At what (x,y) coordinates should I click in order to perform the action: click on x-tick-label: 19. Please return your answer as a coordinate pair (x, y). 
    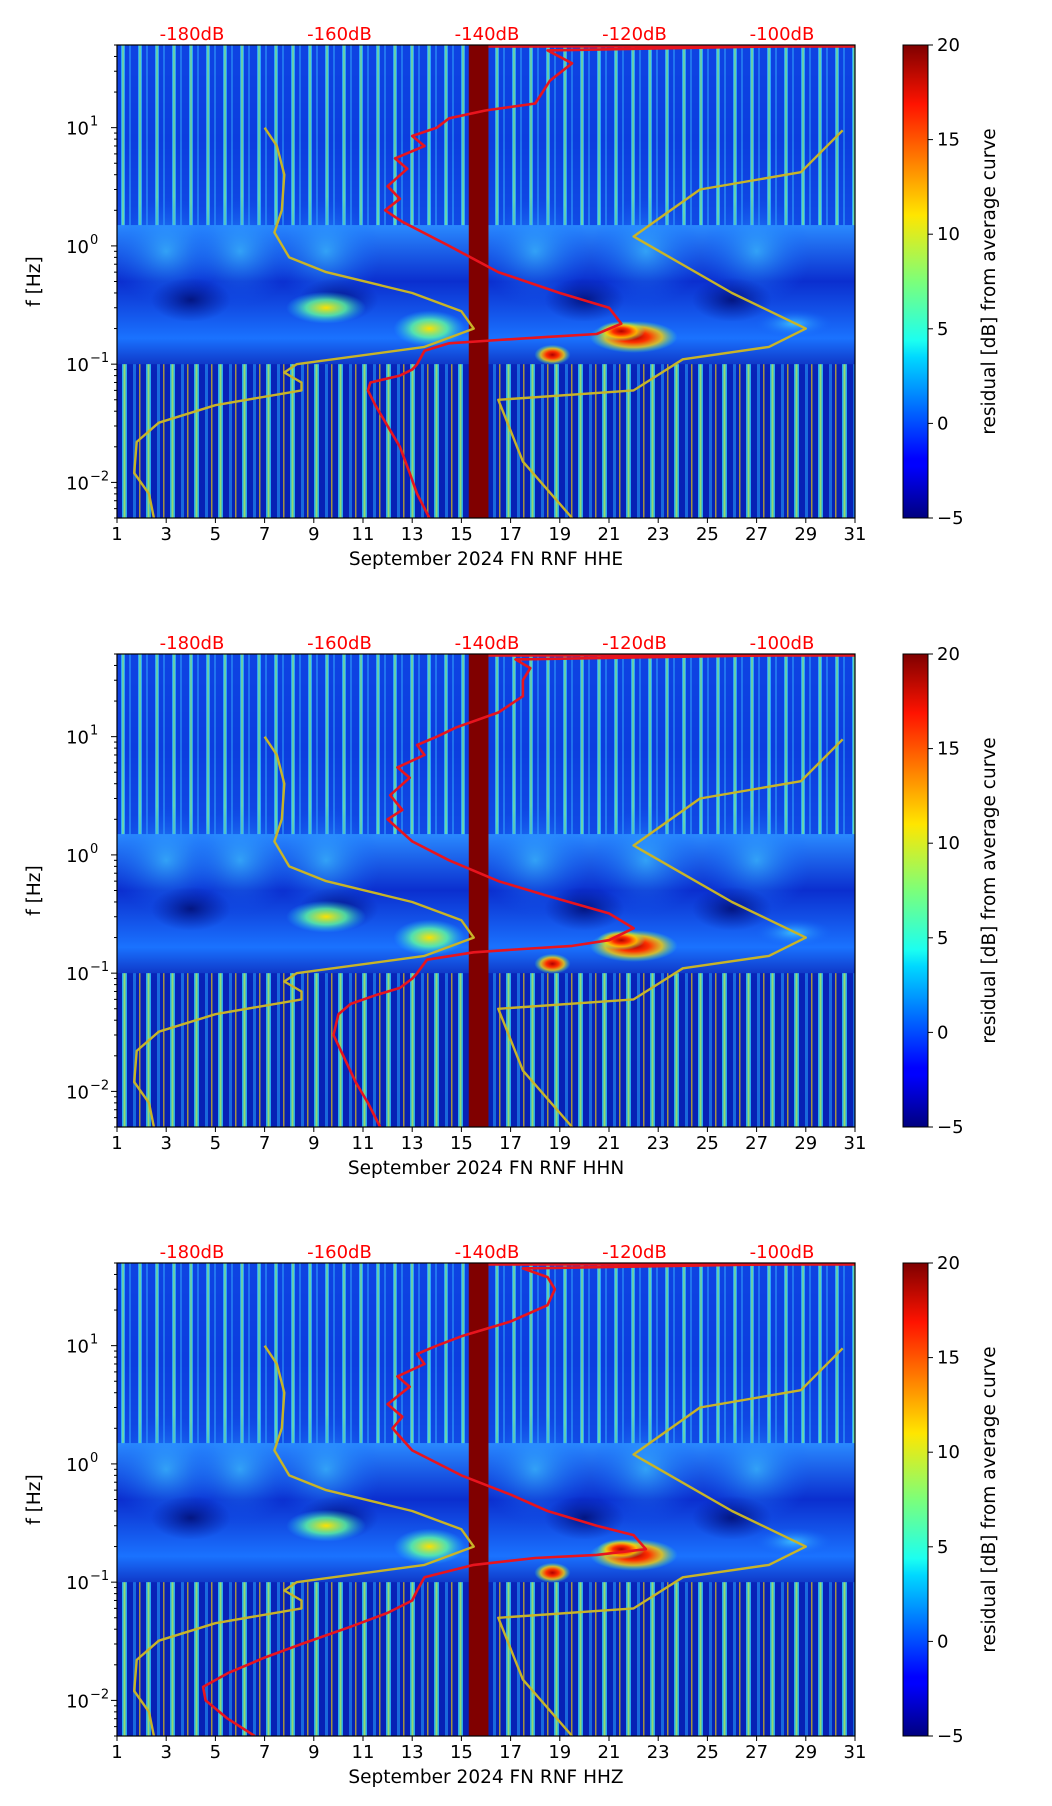
    Looking at the image, I should click on (559, 1752).